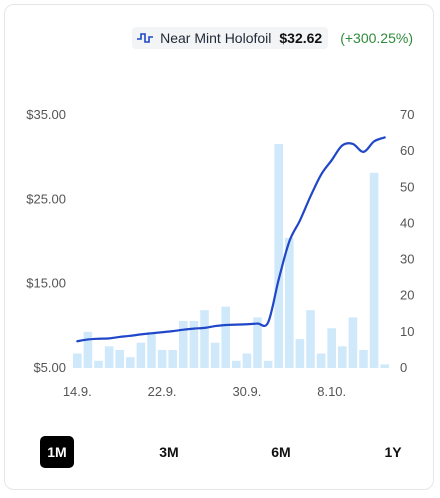 This screenshot has height=498, width=440. What do you see at coordinates (145, 38) in the screenshot?
I see `price-line-icon` at bounding box center [145, 38].